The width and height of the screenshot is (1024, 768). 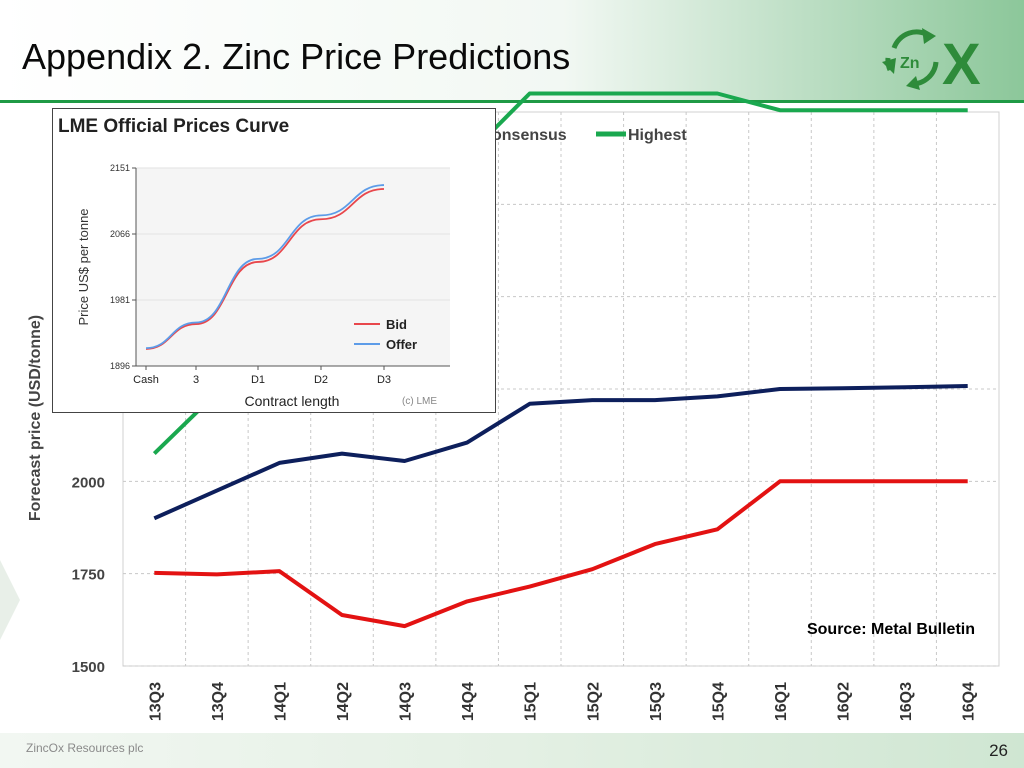 I want to click on main-chart-x-tick-14q4: 14Q4, so click(x=468, y=701).